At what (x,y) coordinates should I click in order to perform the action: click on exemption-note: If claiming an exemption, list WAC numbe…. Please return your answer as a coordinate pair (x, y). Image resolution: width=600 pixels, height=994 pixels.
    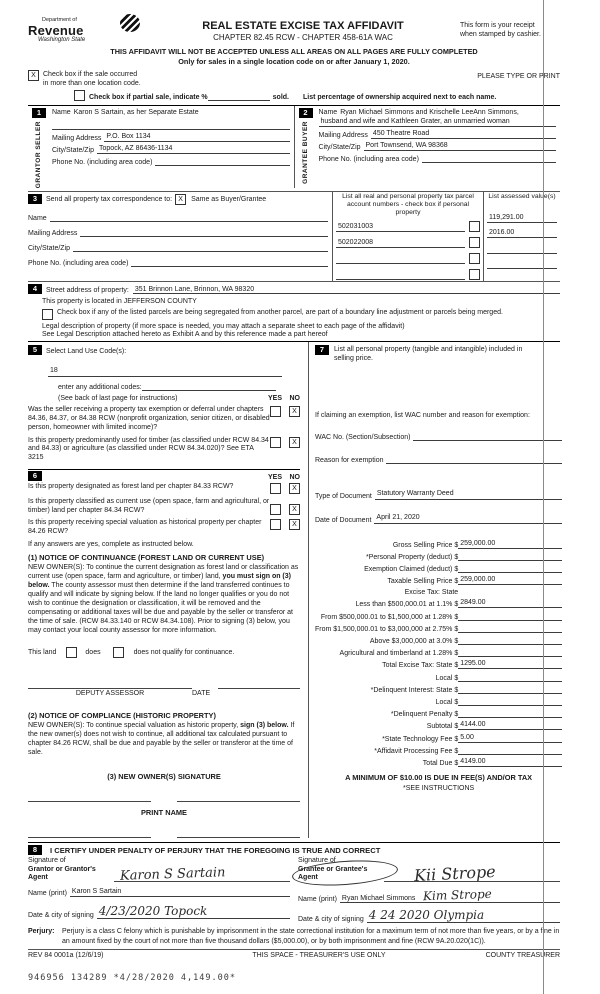
    Looking at the image, I should click on (422, 415).